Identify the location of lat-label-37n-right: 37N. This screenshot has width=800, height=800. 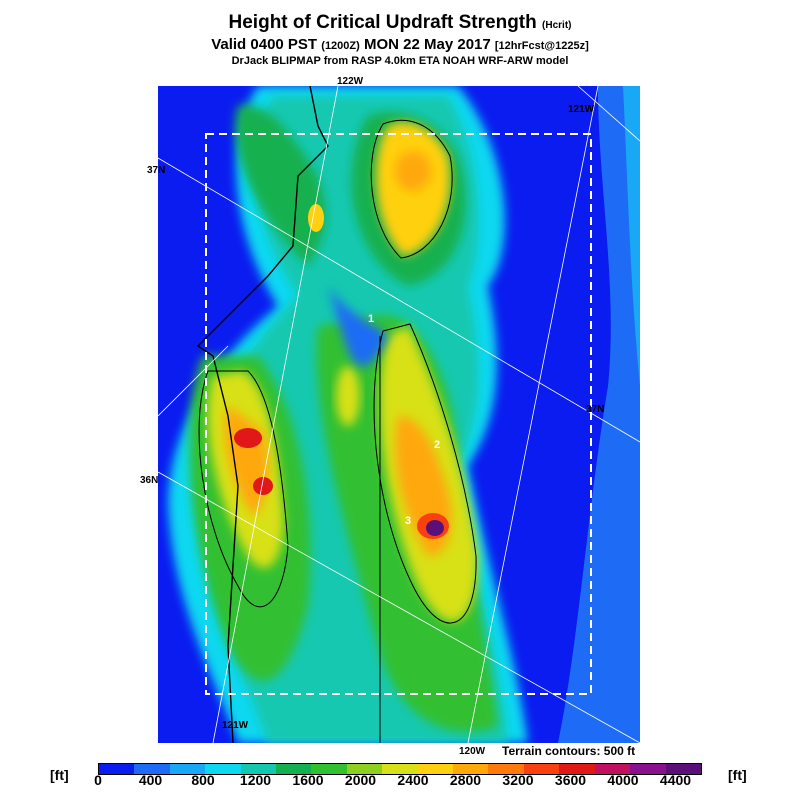
(595, 409).